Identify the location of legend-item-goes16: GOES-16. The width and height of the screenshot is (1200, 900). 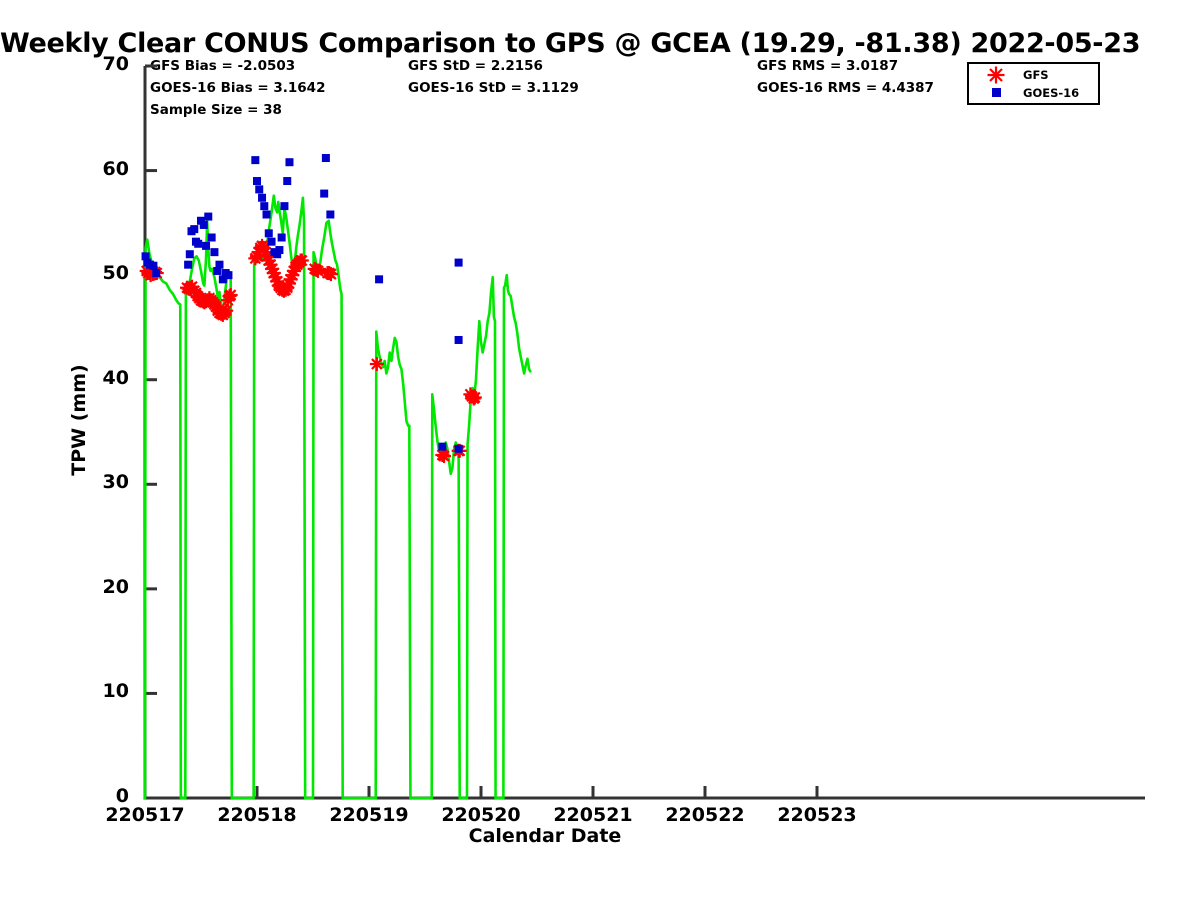
(1033, 93).